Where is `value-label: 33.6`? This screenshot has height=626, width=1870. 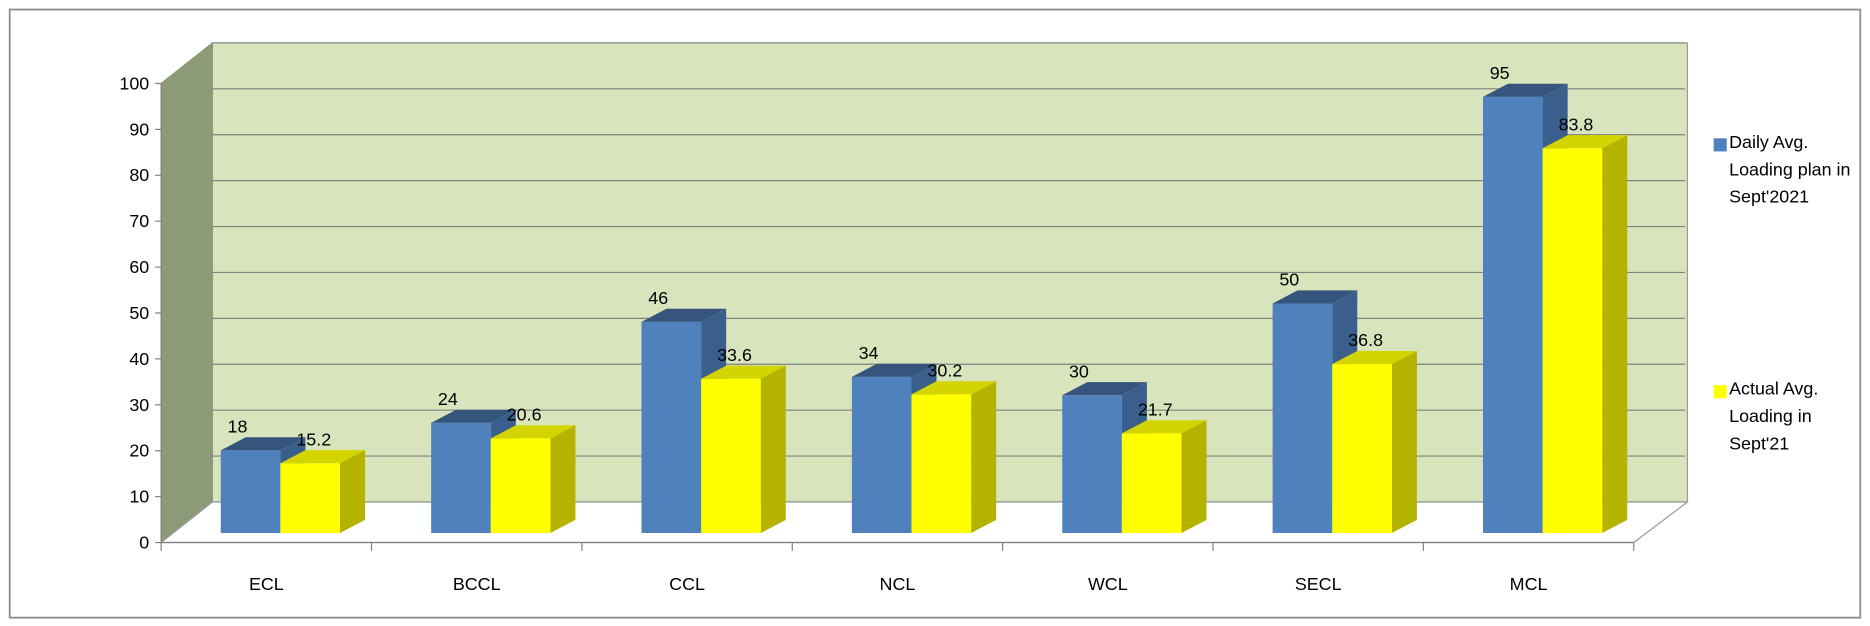 value-label: 33.6 is located at coordinates (734, 355).